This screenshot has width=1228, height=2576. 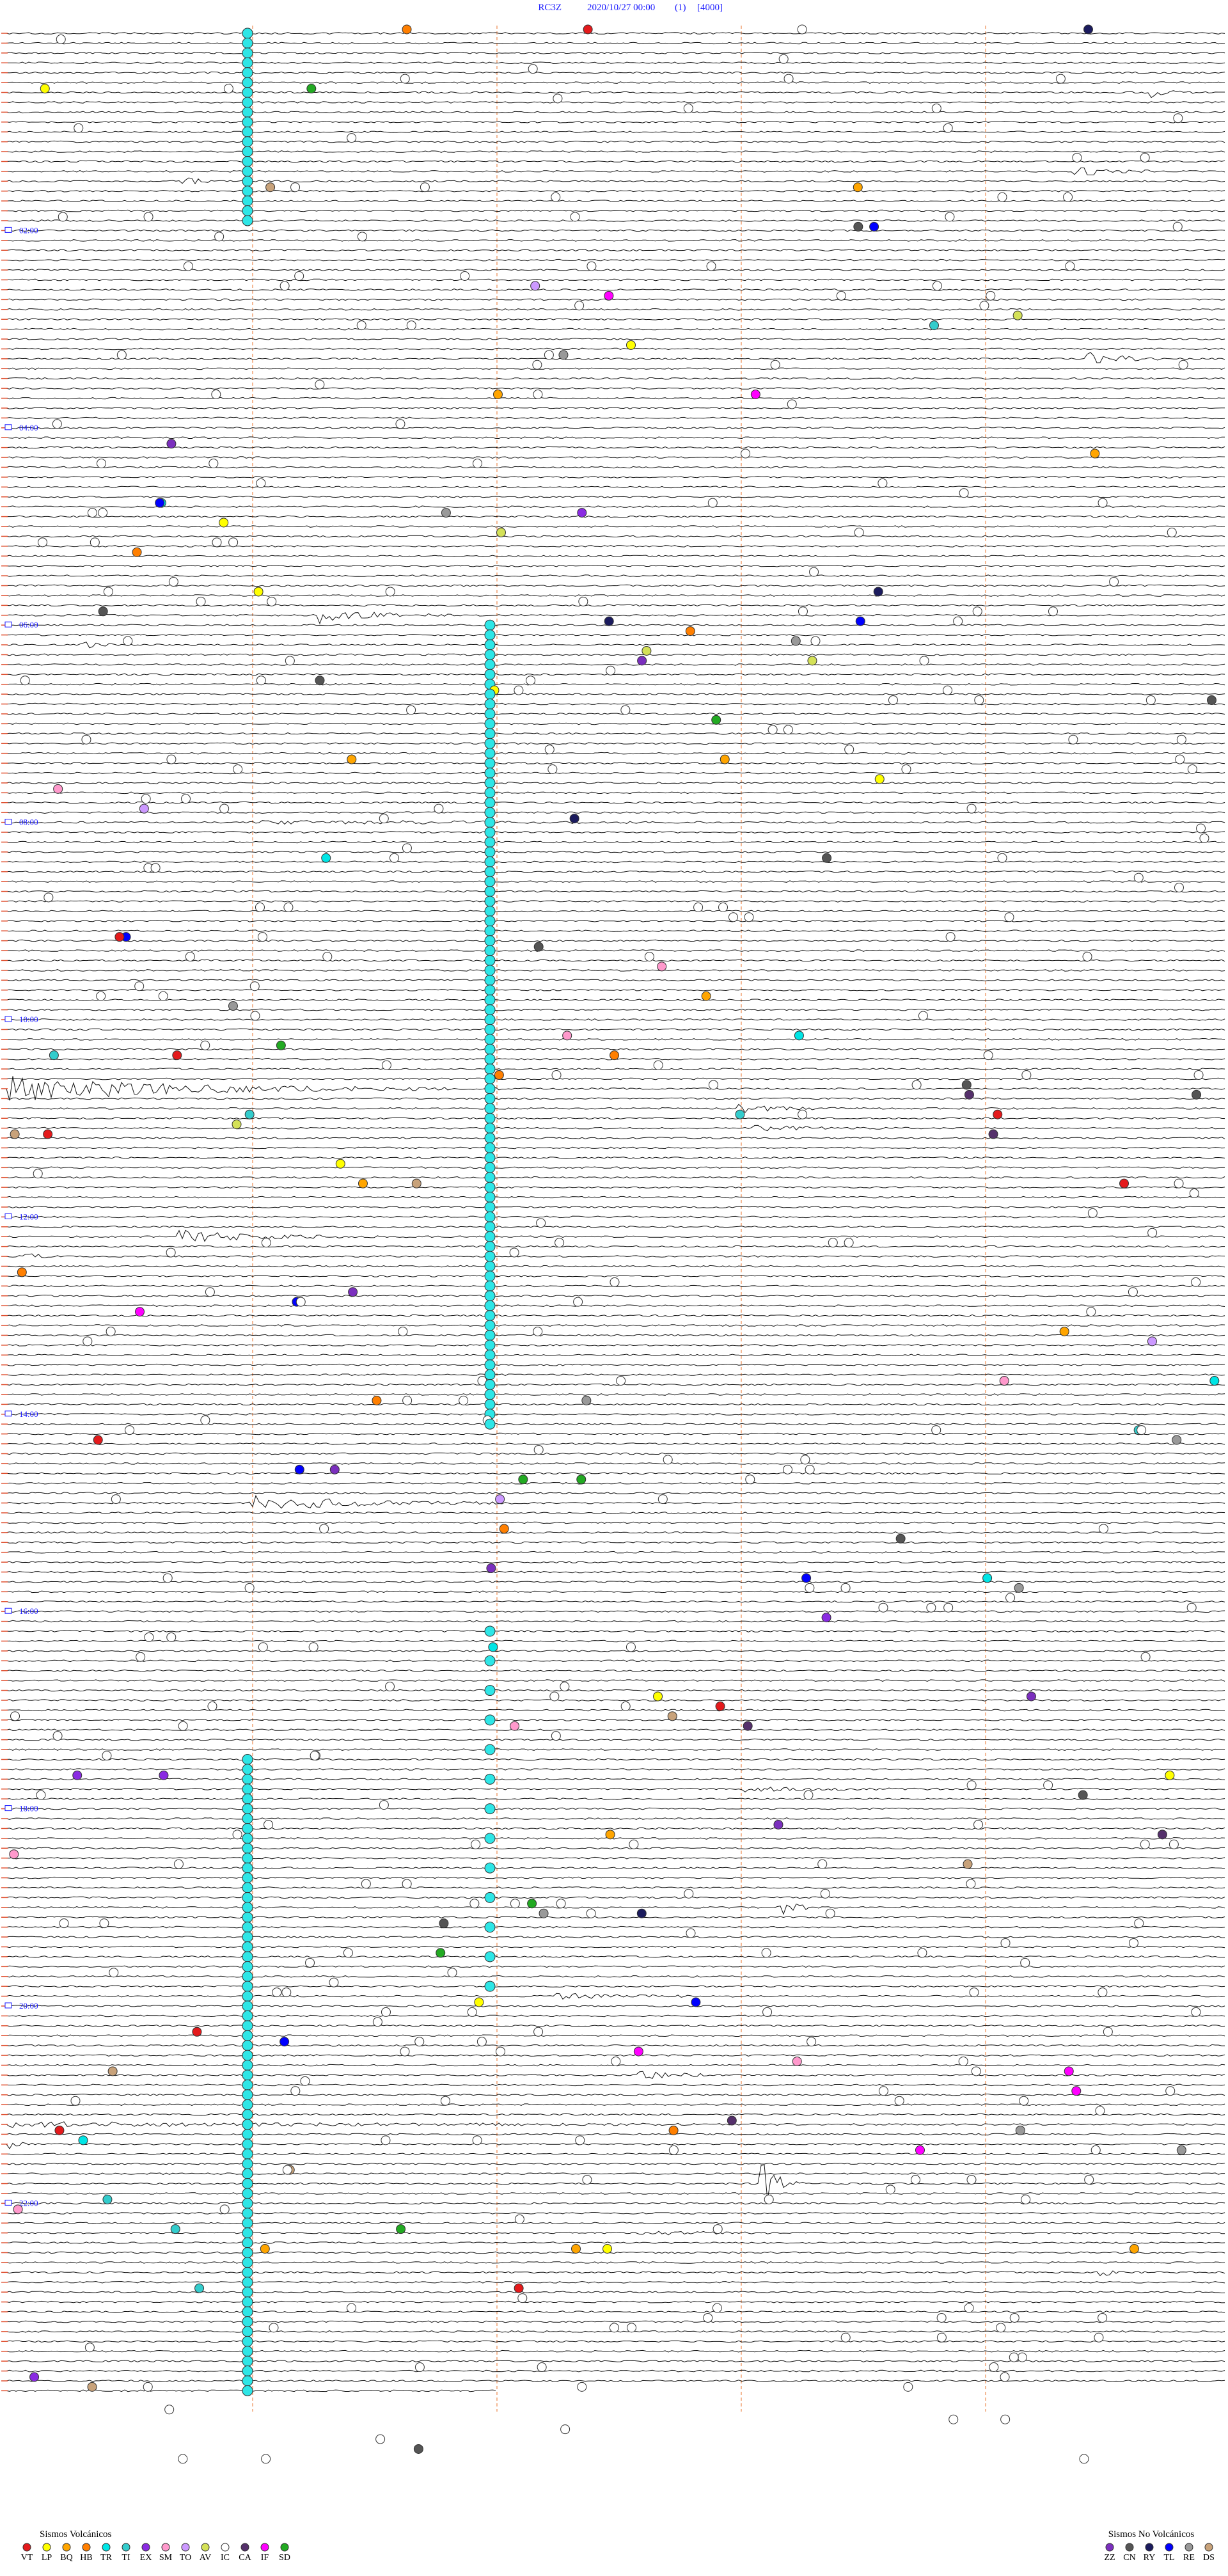 What do you see at coordinates (680, 8) in the screenshot?
I see `index: (1)` at bounding box center [680, 8].